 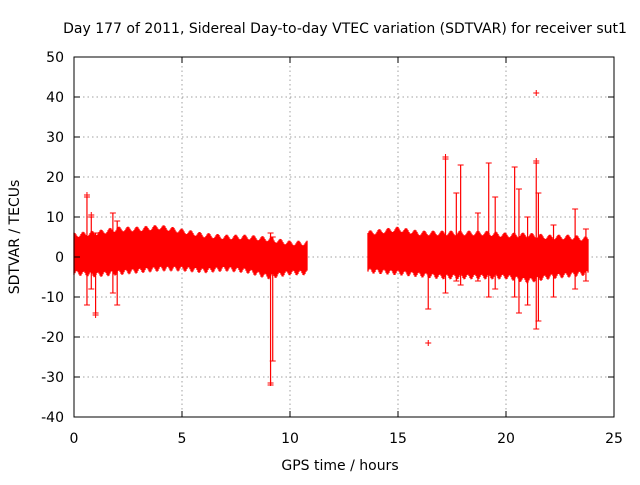 I want to click on y-axis-label: SDTVAR / TECUs, so click(x=15, y=237).